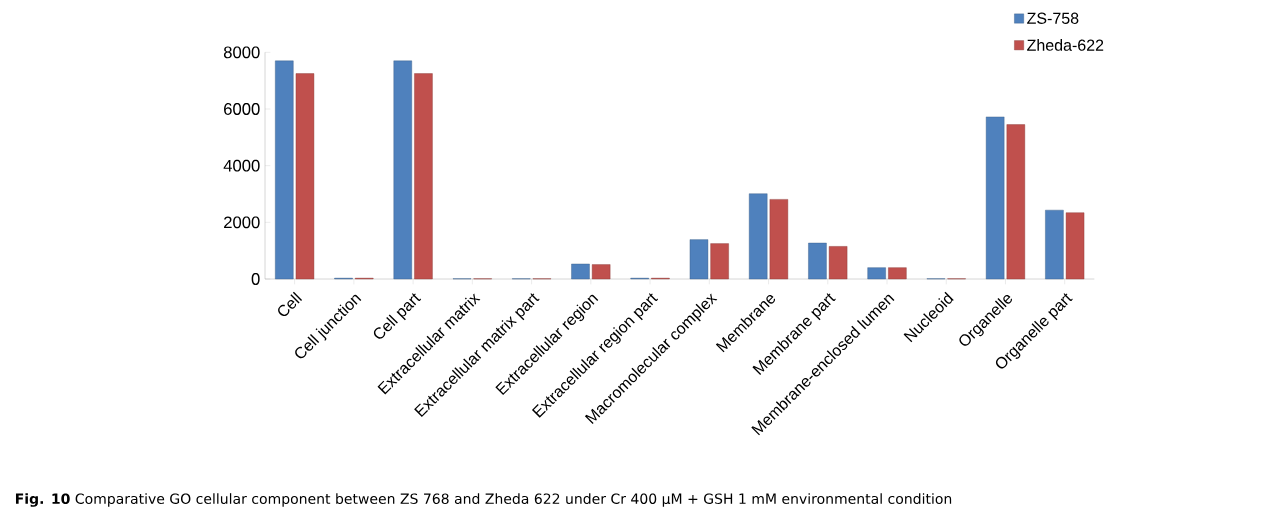 This screenshot has height=521, width=1284. What do you see at coordinates (483, 500) in the screenshot?
I see `text: Fig. 10 Comparative GO cellular component between ZS 768 and Zheda 622 under Cr 400 μM + GSH 1 mM environmental condition` at bounding box center [483, 500].